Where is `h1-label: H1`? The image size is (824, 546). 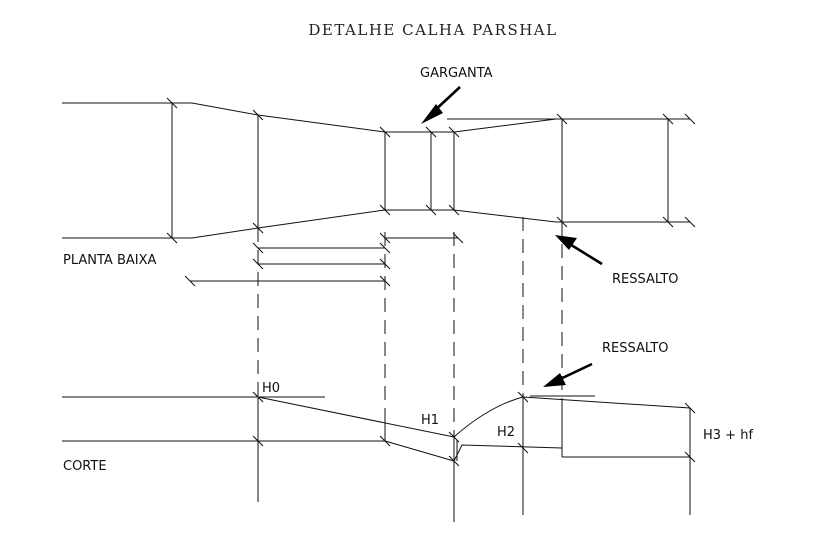 h1-label: H1 is located at coordinates (430, 420).